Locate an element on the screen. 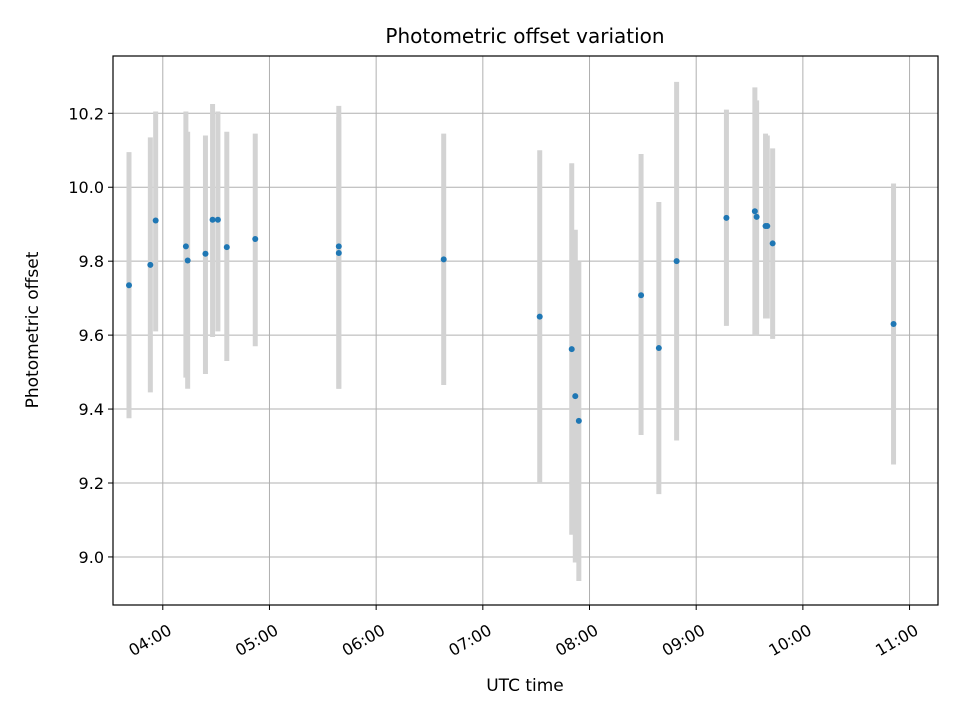 This screenshot has width=960, height=720. y-tick-label: 9.2 is located at coordinates (91, 483).